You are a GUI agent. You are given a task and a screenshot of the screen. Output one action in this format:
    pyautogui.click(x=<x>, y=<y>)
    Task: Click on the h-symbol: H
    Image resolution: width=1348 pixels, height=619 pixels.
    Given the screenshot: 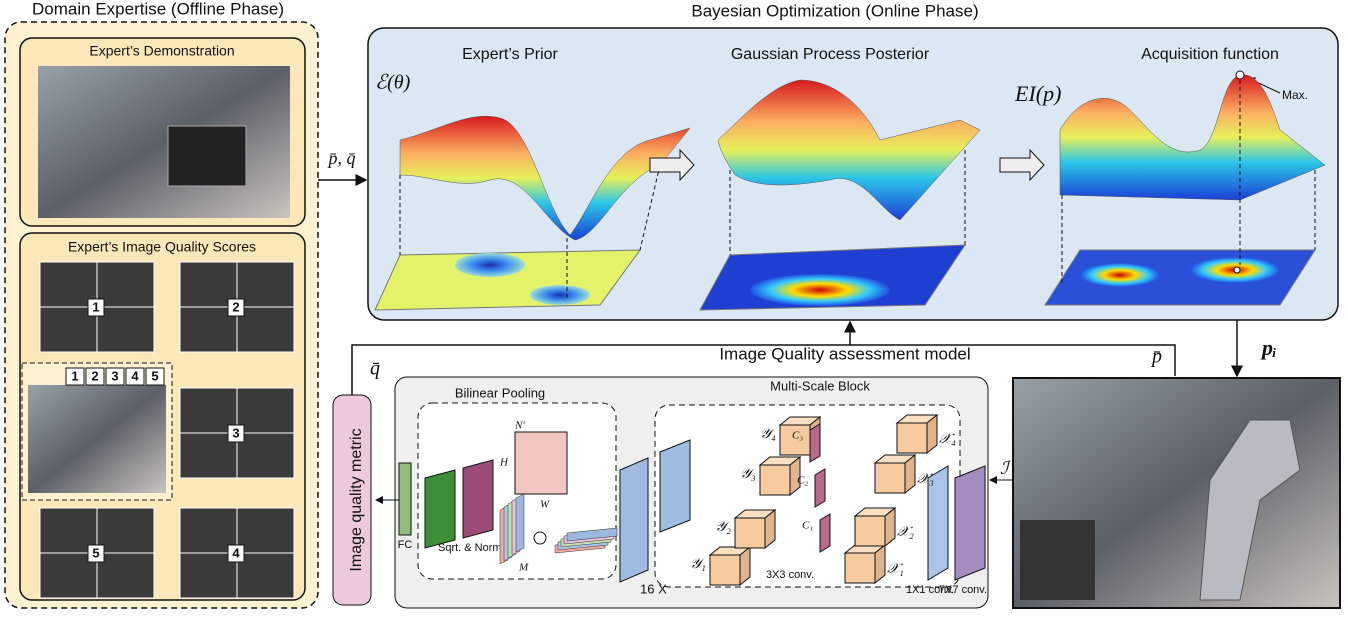 What is the action you would take?
    pyautogui.click(x=504, y=463)
    